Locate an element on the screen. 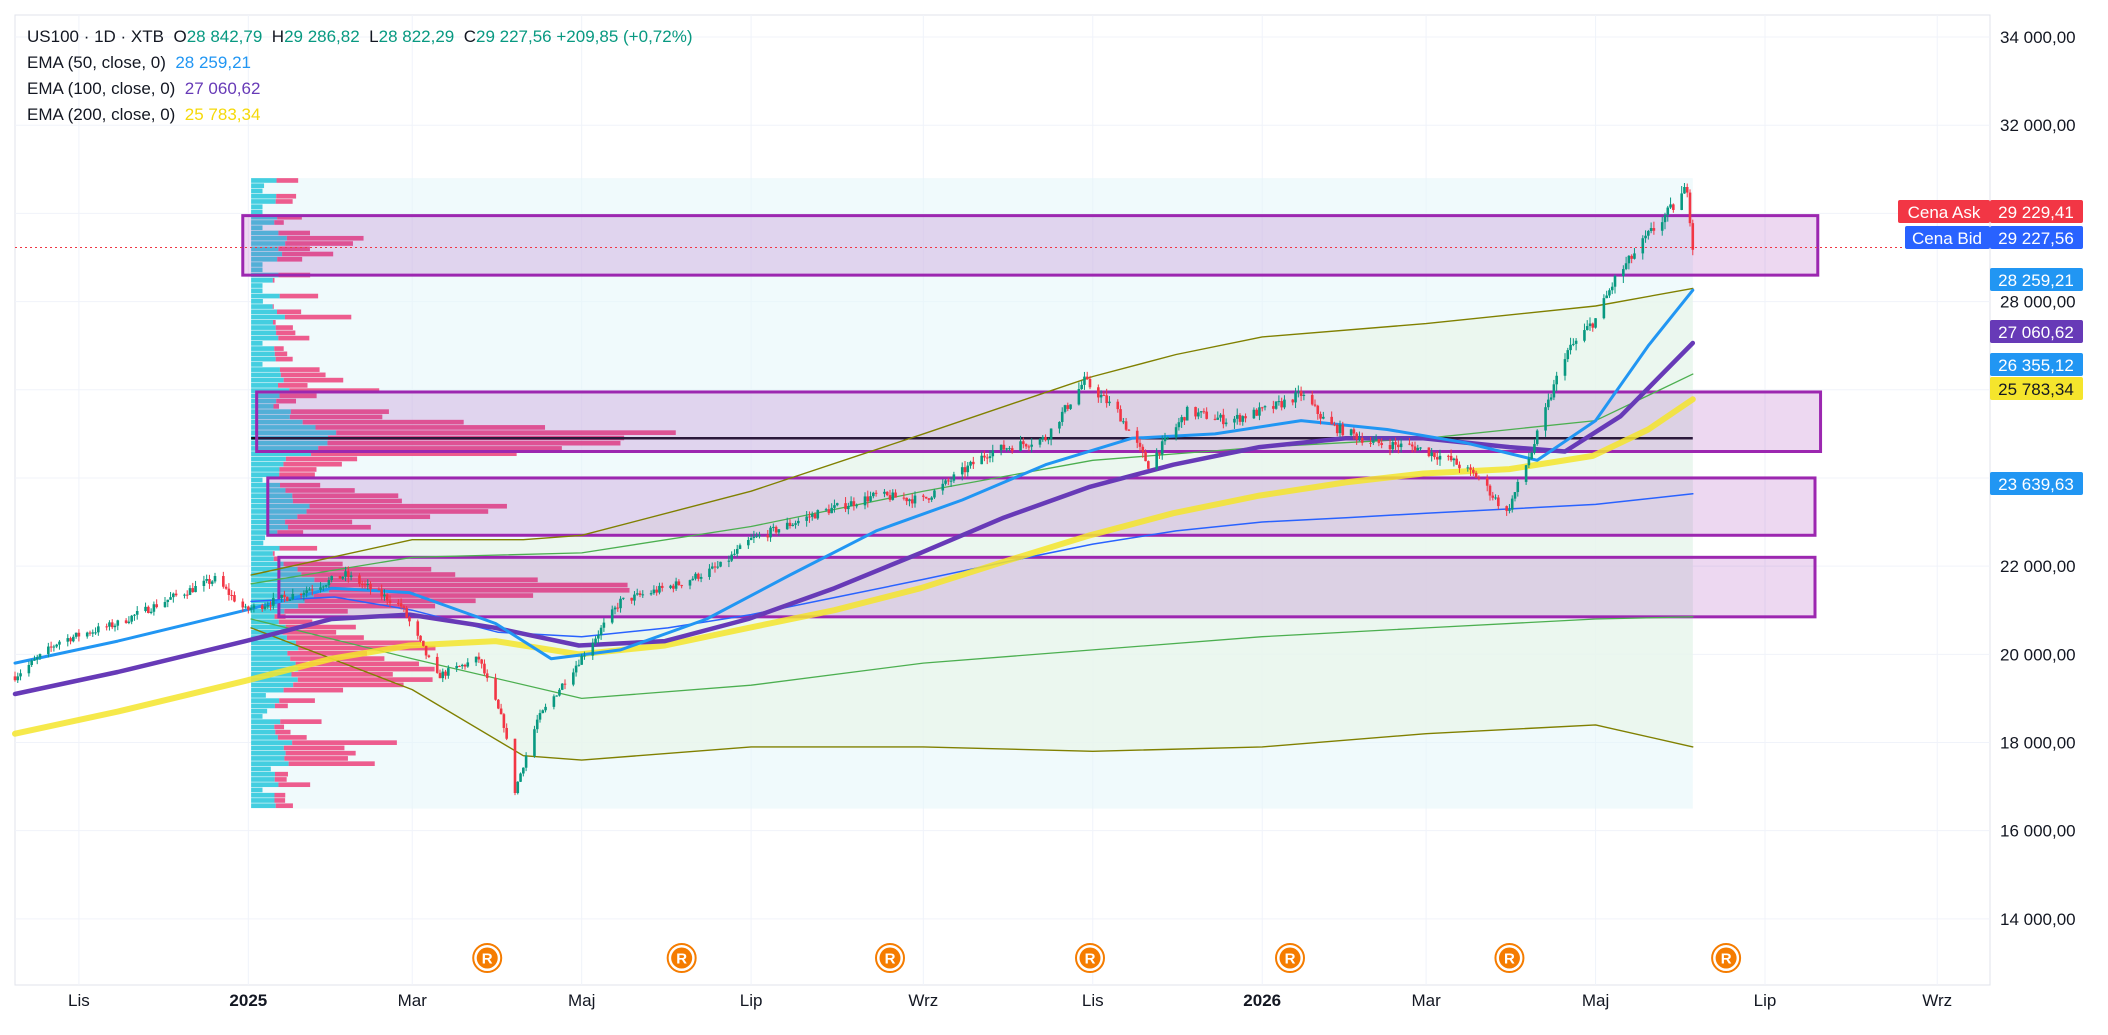 Image resolution: width=2108 pixels, height=1035 pixels. r-marker-letter: R is located at coordinates (1726, 959).